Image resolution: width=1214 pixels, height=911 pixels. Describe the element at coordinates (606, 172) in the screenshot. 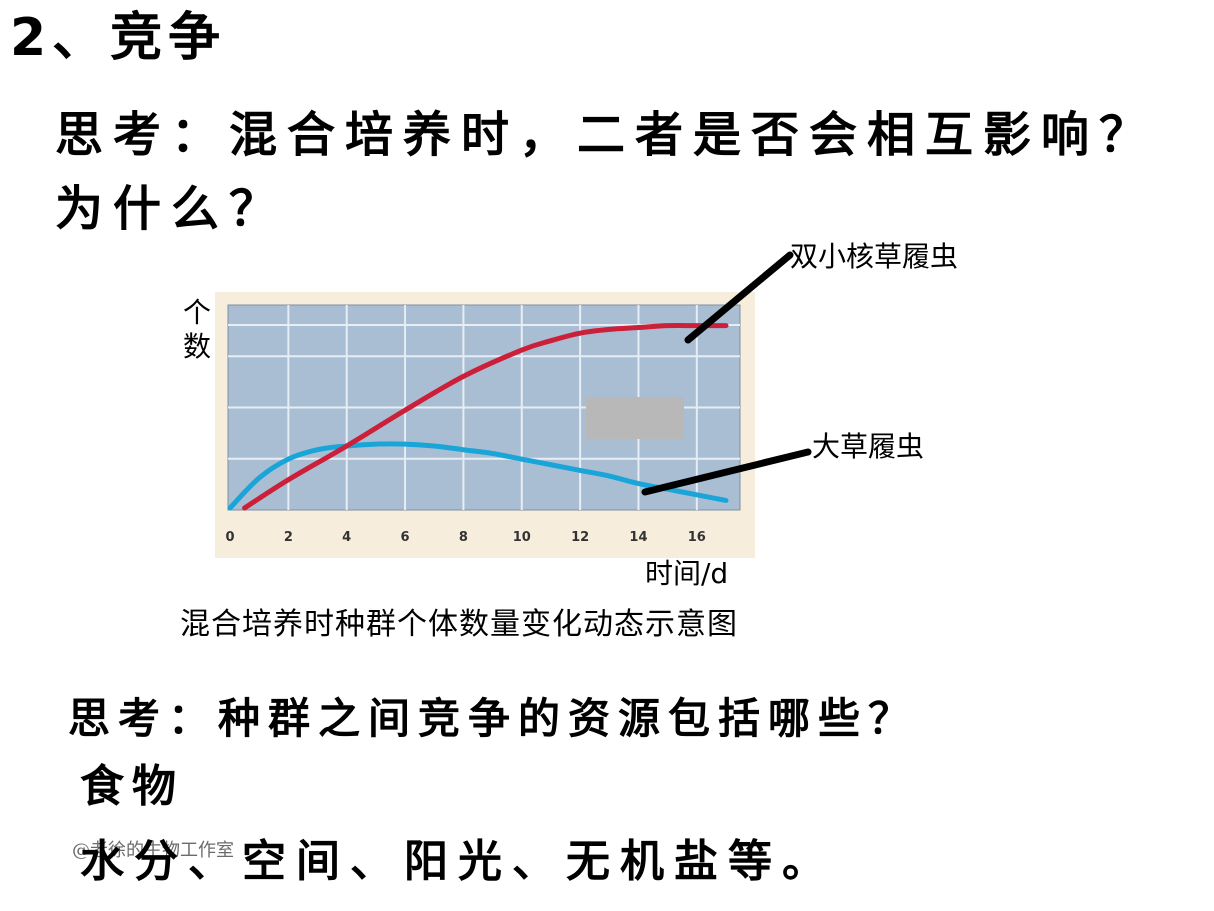

I see `question-block-1: 思考：混合培养时，二者是否会相互影响？ 为什么？` at that location.